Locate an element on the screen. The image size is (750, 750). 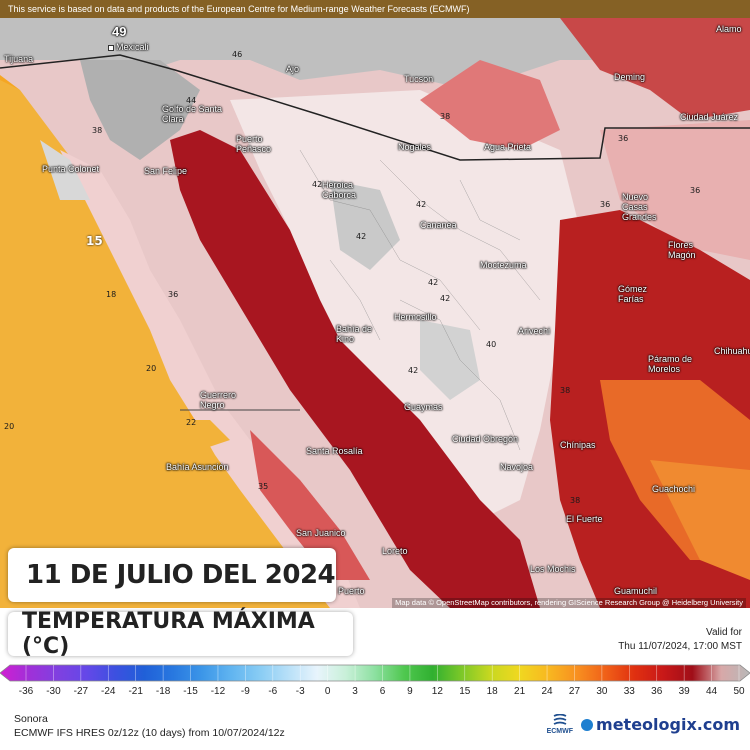
color-scale-tick-label: 44 is located at coordinates (712, 691).